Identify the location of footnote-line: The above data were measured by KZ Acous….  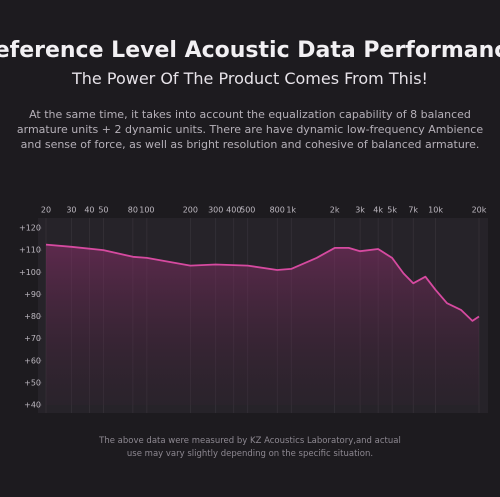
(249, 441).